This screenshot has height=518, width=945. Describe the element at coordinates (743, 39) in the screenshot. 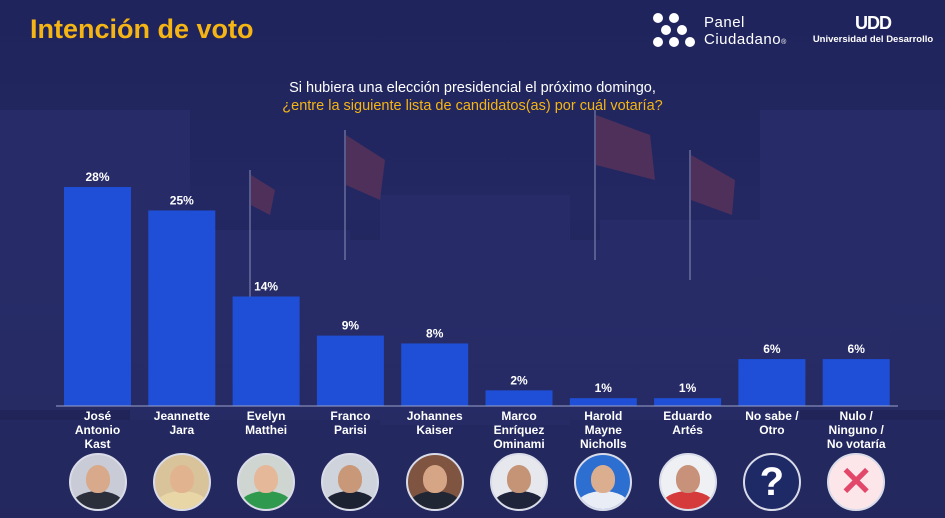

I see `panel-logo-line2: Ciudadano` at that location.